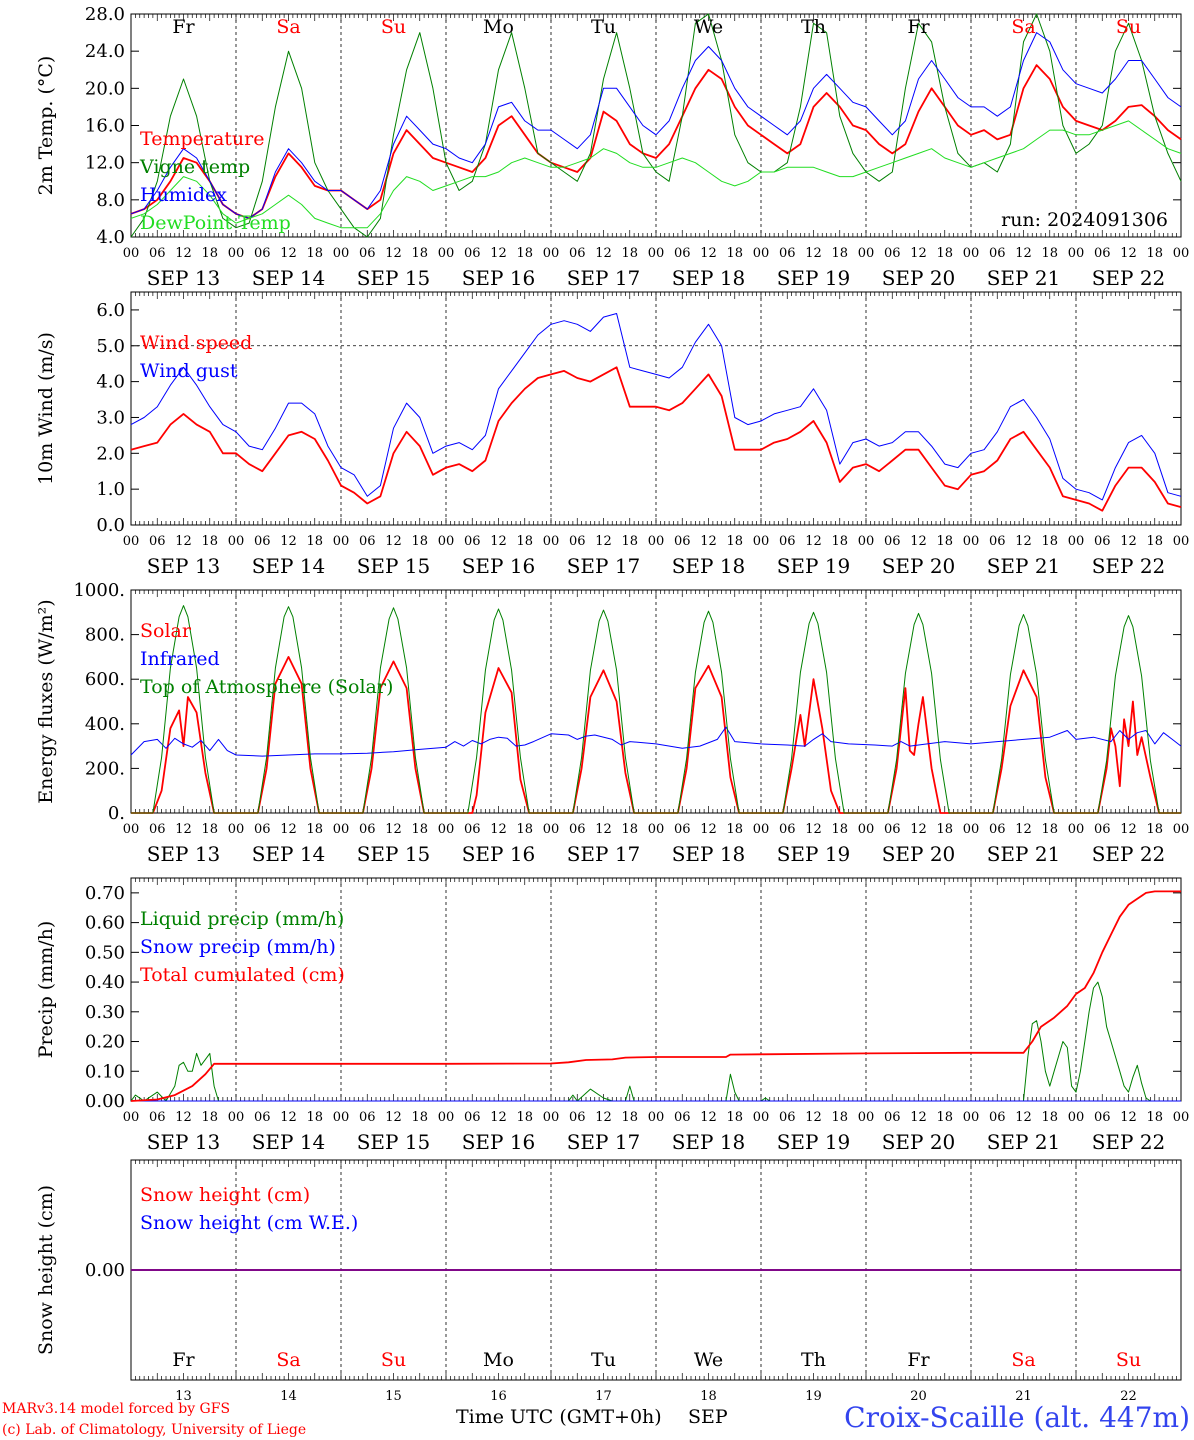  I want to click on series-temperature, so click(656, 142).